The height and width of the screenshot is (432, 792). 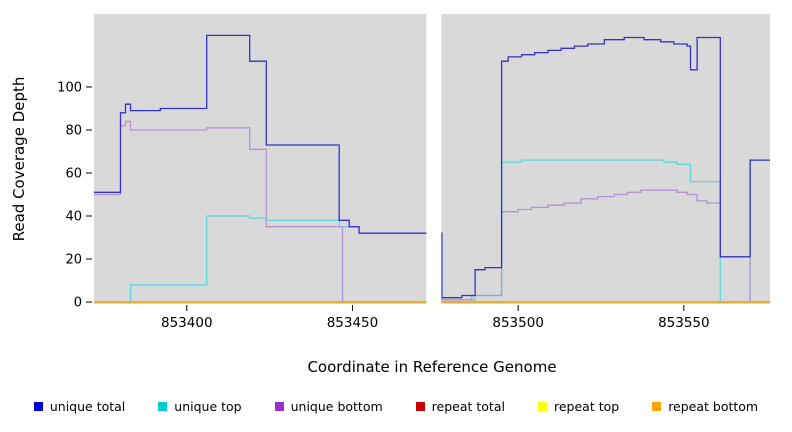 What do you see at coordinates (586, 406) in the screenshot?
I see `legend-label: repeat top` at bounding box center [586, 406].